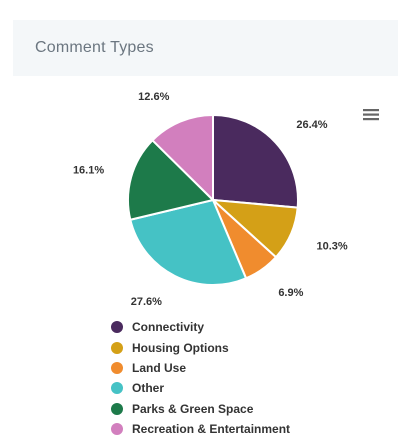 The width and height of the screenshot is (409, 445). I want to click on legend-item-housing-options: Housing Options, so click(200, 347).